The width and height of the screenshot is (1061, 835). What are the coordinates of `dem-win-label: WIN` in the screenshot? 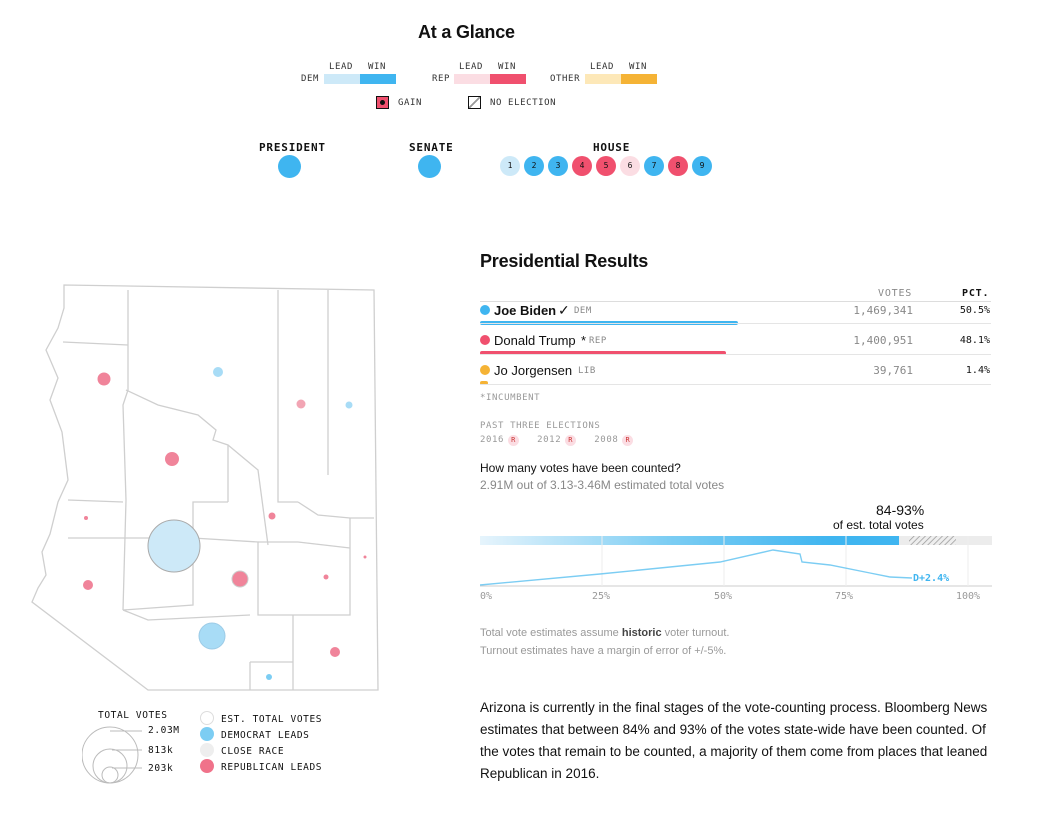 It's located at (377, 67).